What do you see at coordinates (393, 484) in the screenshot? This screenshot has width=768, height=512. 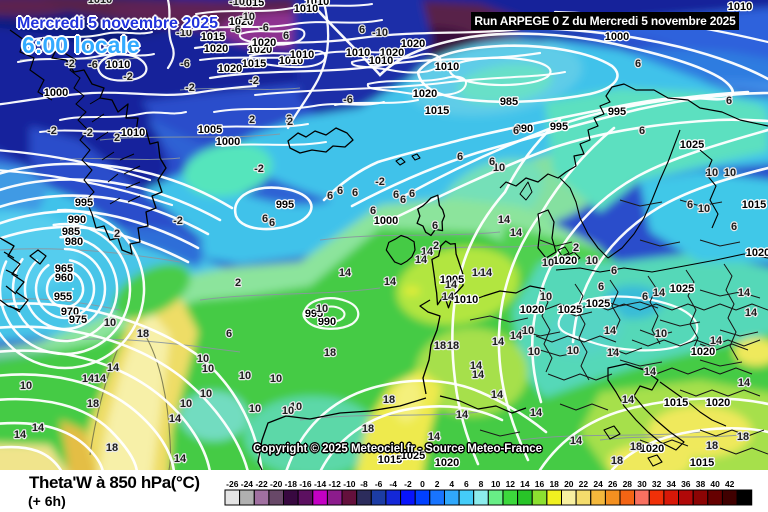 I see `svg-text: -4` at bounding box center [393, 484].